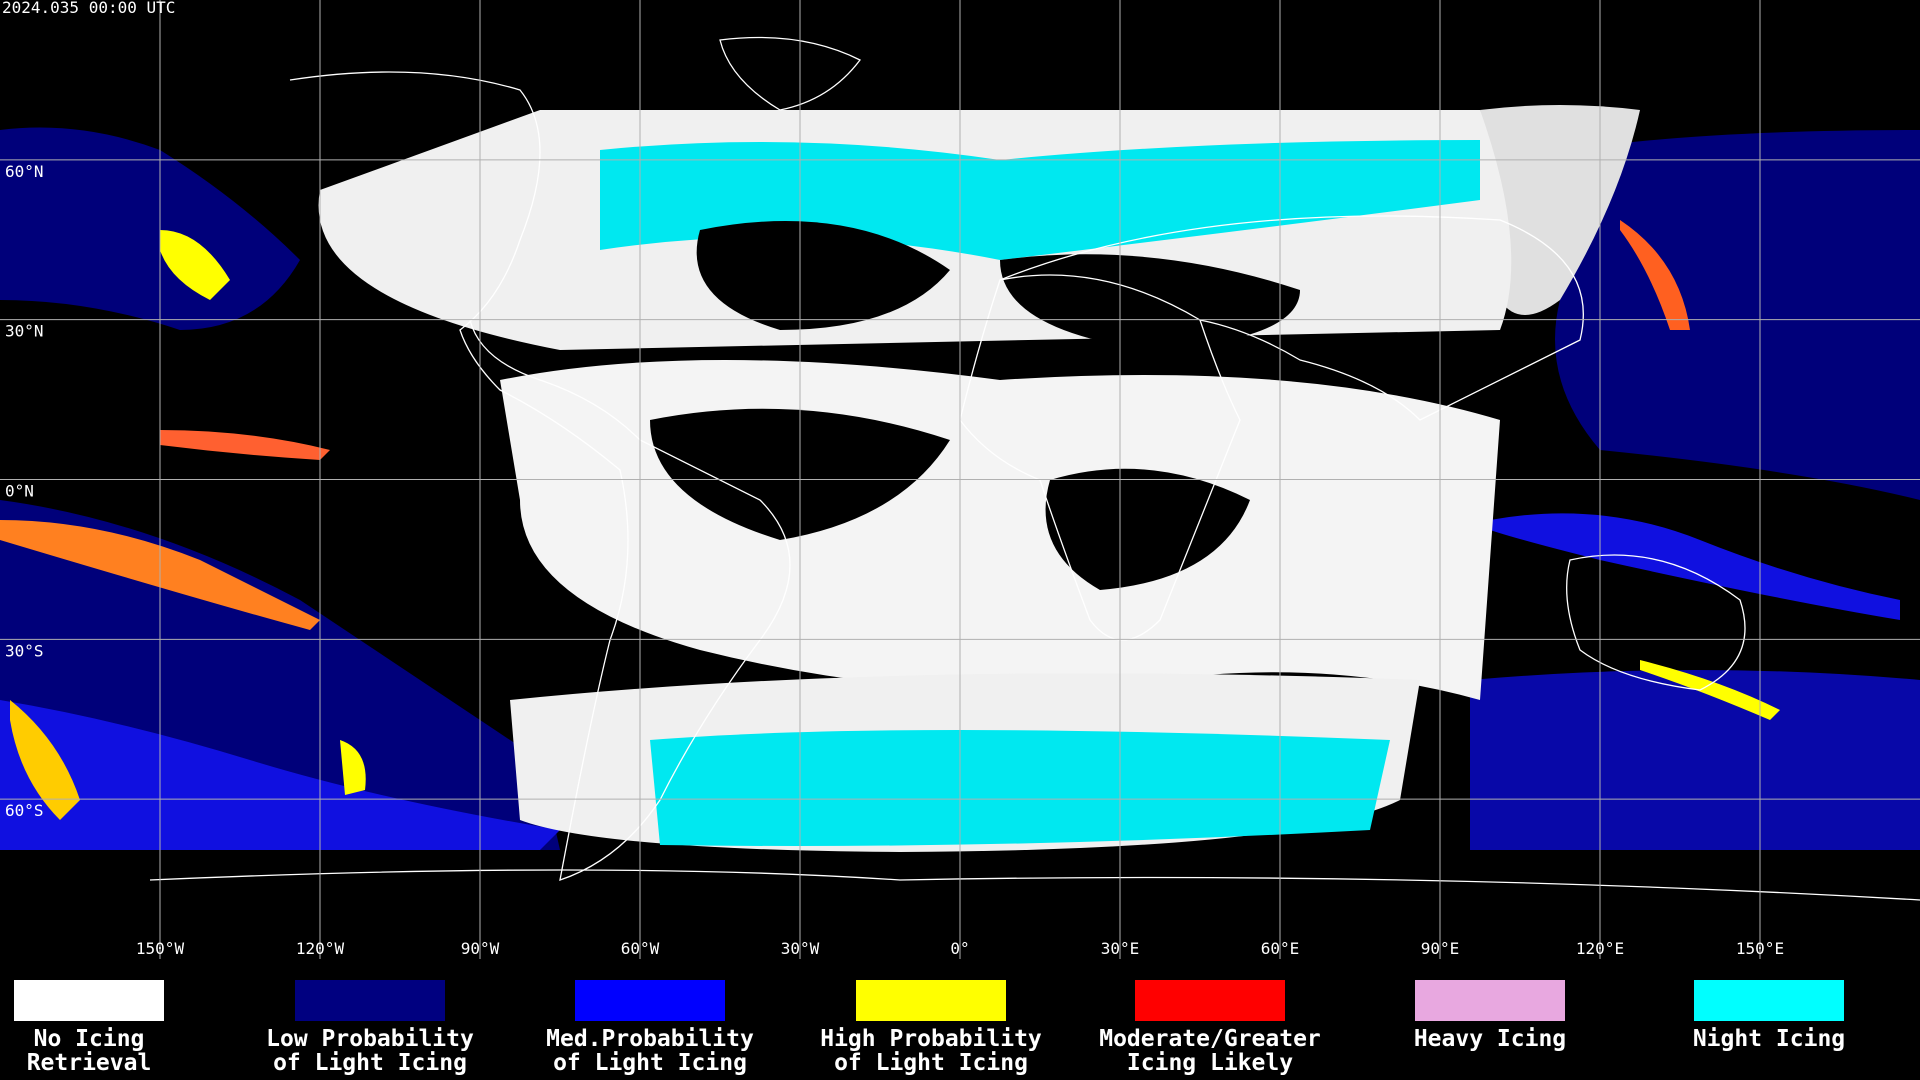  Describe the element at coordinates (959, 948) in the screenshot. I see `longitude-label: 0°` at that location.